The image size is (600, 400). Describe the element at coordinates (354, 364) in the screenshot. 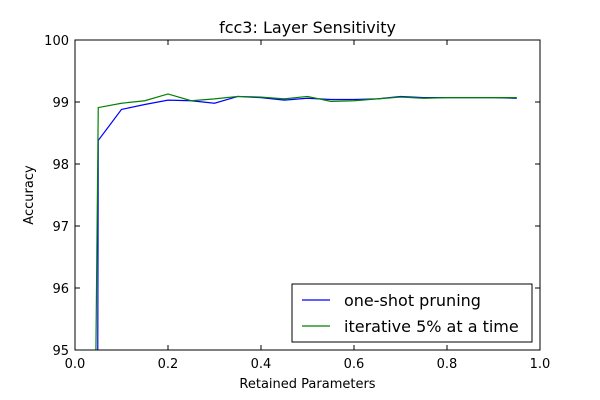

I see `x-tick-label: 0.6` at that location.